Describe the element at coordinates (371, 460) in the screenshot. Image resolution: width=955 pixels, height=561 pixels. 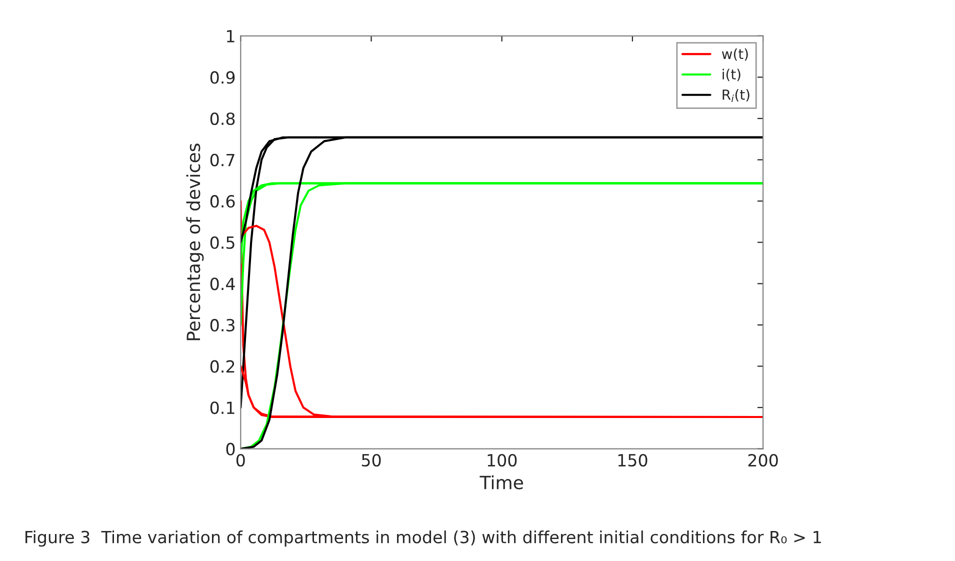
I see `x-tick-label: 50` at that location.